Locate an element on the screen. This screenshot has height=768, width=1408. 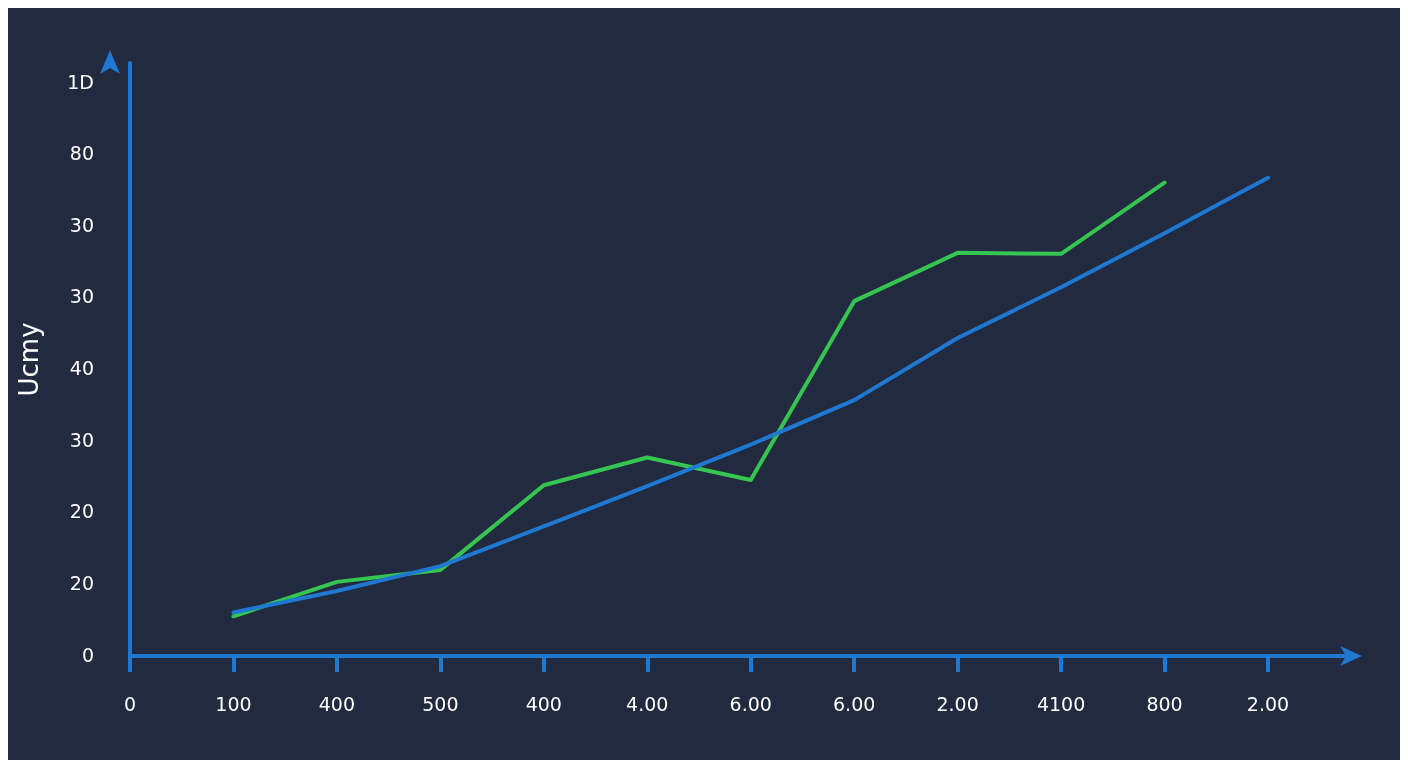
x-tick-label: 0 is located at coordinates (130, 703).